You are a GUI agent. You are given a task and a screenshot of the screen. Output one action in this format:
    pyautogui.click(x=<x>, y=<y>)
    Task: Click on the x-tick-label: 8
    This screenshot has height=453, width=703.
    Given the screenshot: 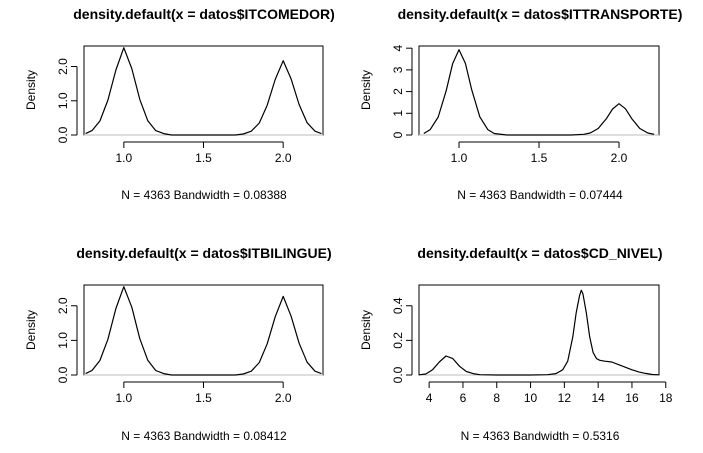 What is the action you would take?
    pyautogui.click(x=496, y=398)
    